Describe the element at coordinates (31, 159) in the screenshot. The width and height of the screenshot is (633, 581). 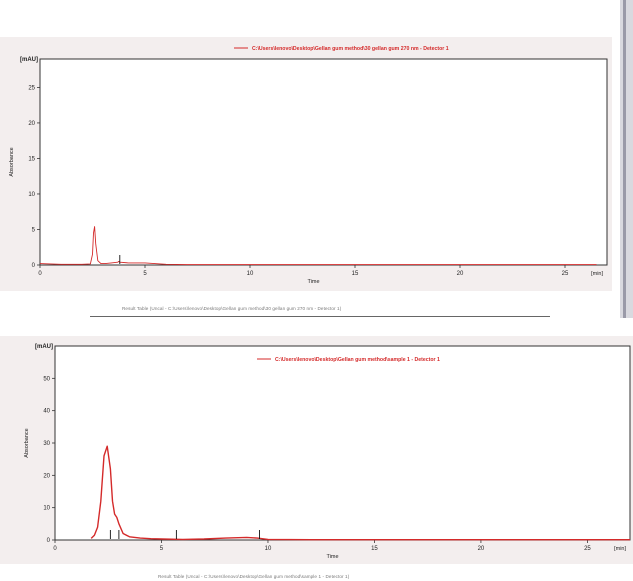
I see `y-tick-label: 15` at that location.